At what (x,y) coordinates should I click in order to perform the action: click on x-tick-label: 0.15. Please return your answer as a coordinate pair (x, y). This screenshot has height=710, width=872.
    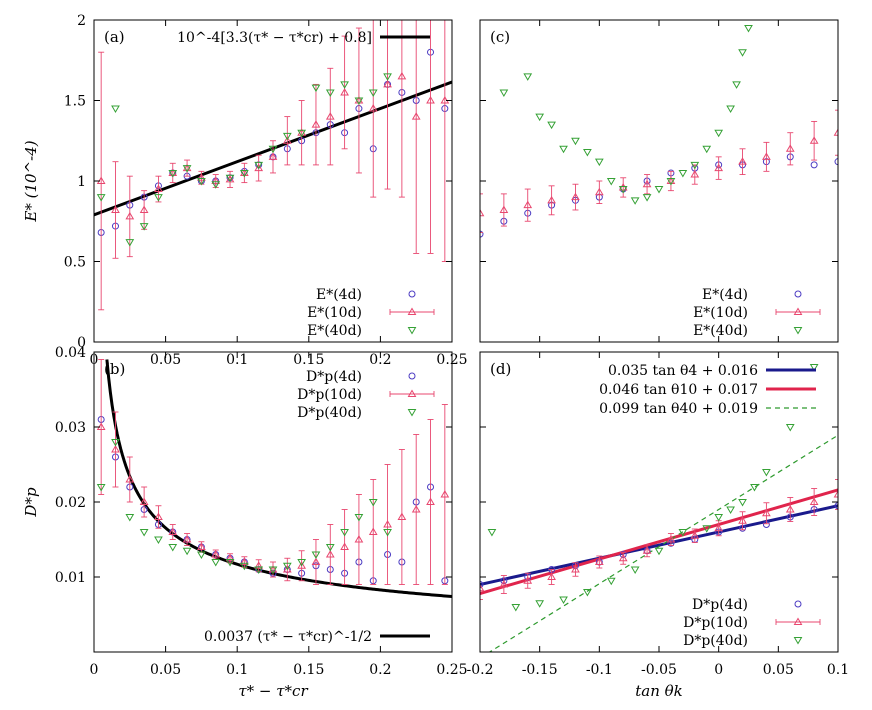
    Looking at the image, I should click on (308, 670).